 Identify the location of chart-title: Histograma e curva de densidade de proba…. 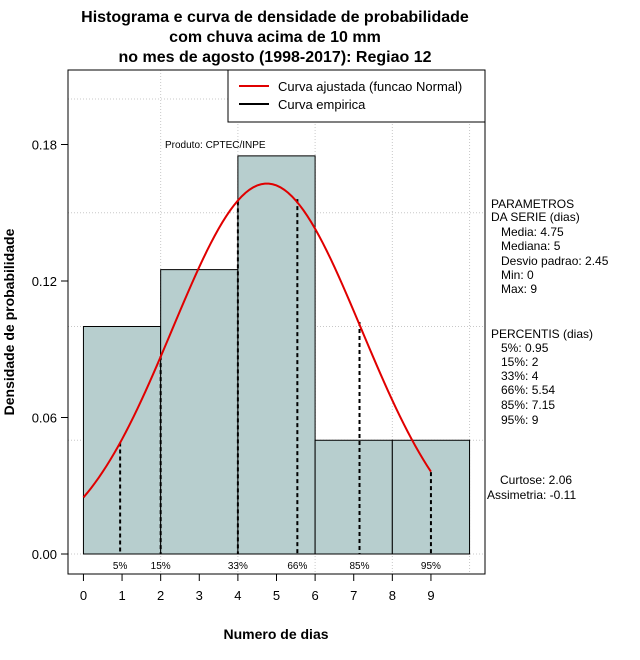
(275, 37).